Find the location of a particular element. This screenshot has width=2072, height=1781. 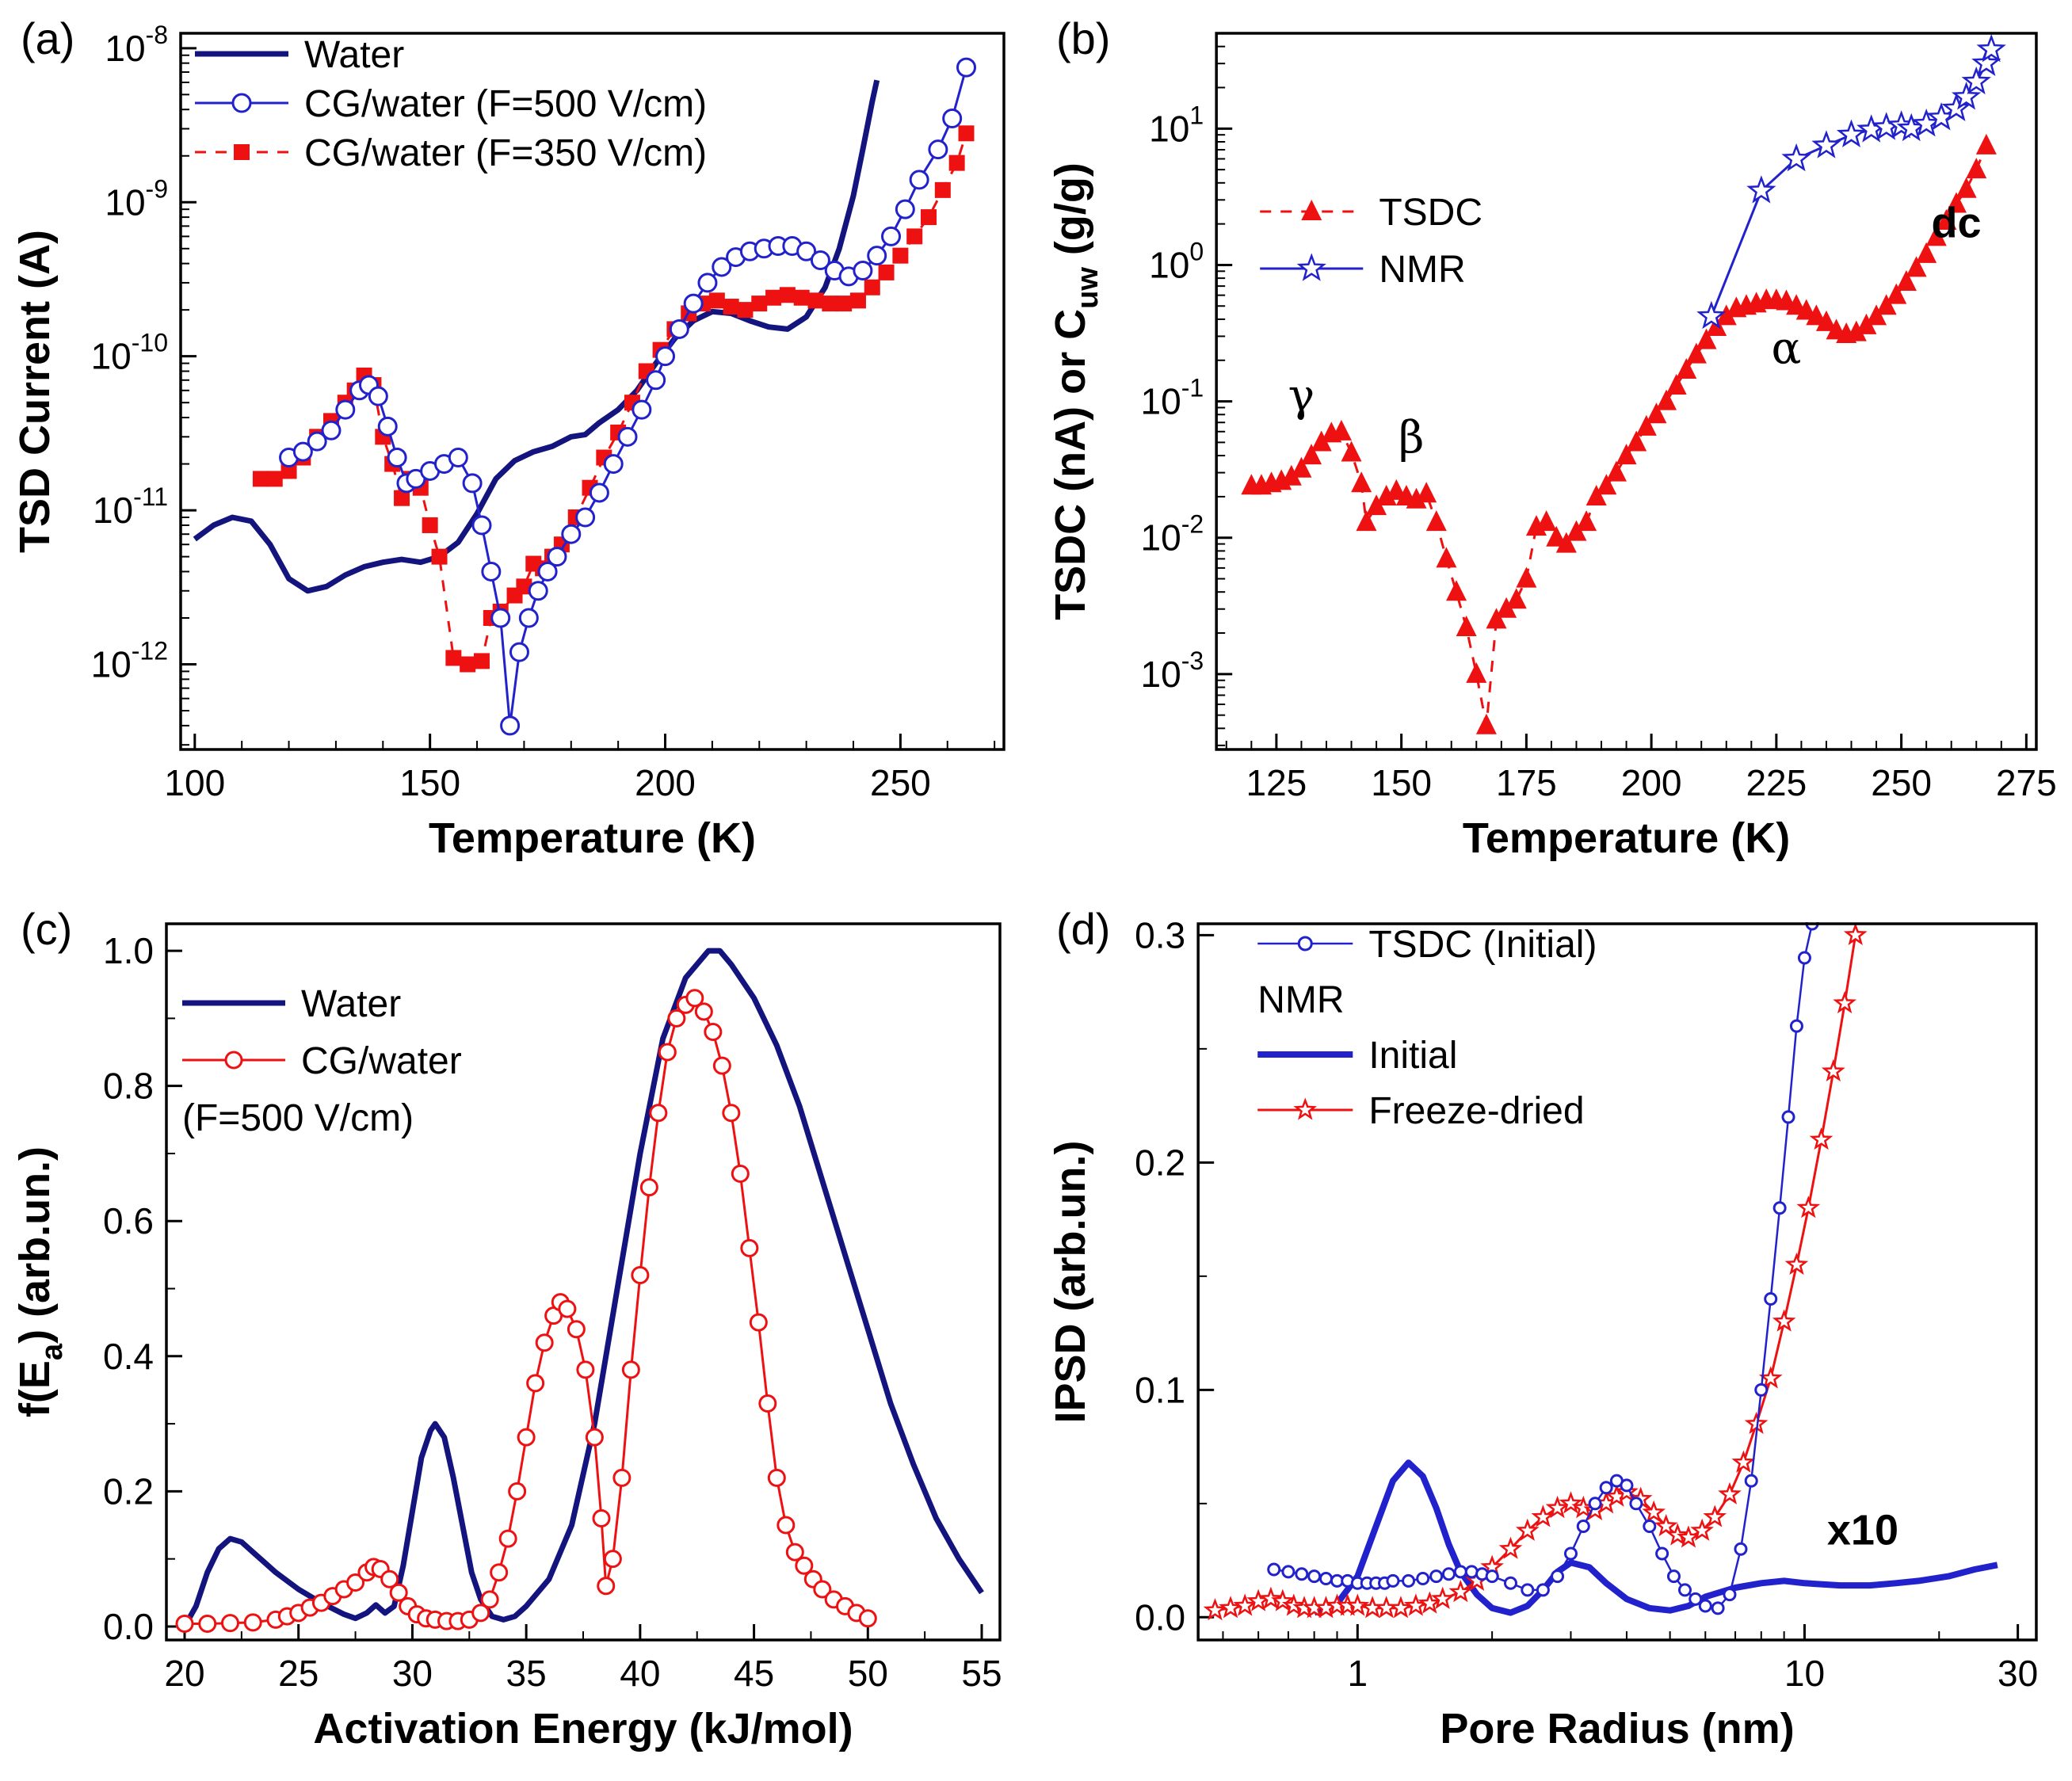

svg-text: 101 is located at coordinates (1176, 125).